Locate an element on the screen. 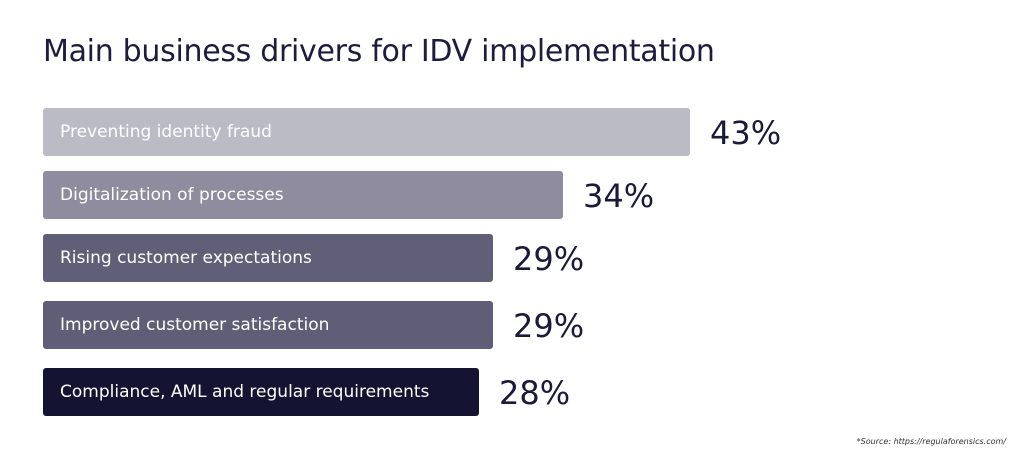  bar: Digitalization of processes is located at coordinates (303, 195).